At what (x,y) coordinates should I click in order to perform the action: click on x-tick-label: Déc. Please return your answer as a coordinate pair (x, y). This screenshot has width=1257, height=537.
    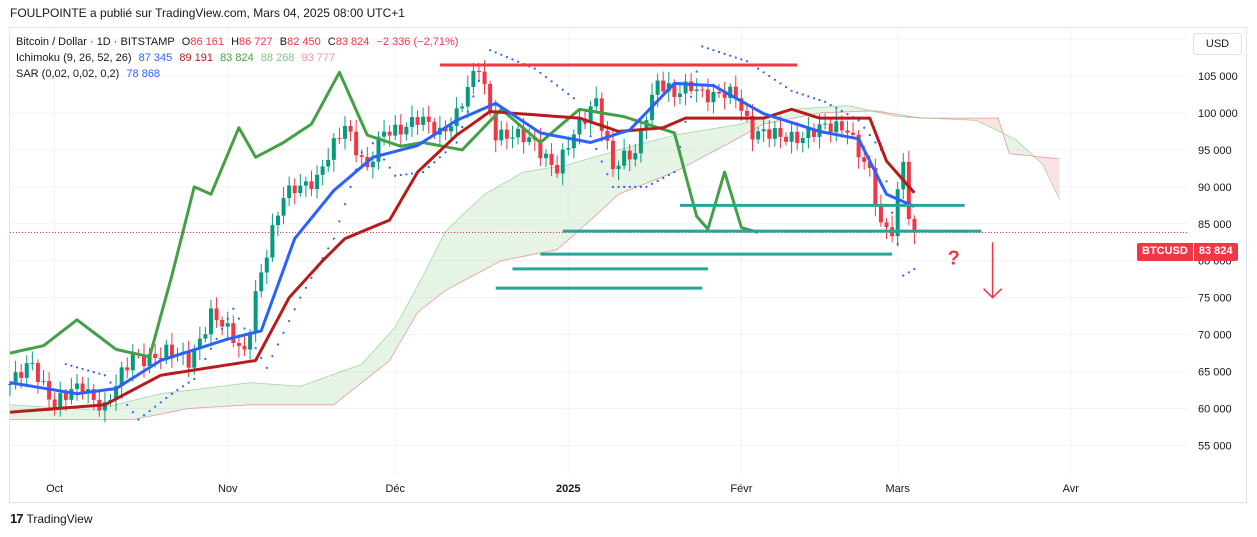
    Looking at the image, I should click on (395, 489).